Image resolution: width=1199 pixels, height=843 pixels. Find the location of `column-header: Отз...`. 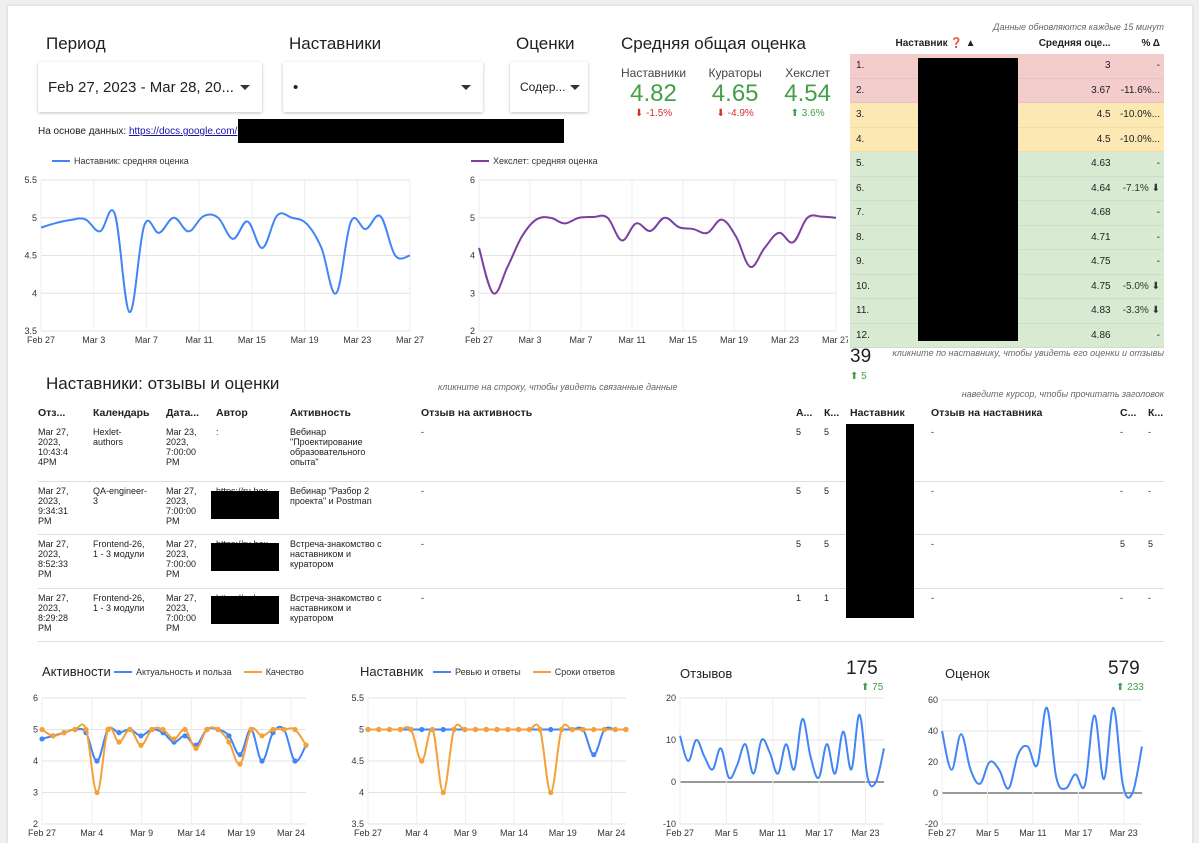

column-header: Отз... is located at coordinates (52, 413).